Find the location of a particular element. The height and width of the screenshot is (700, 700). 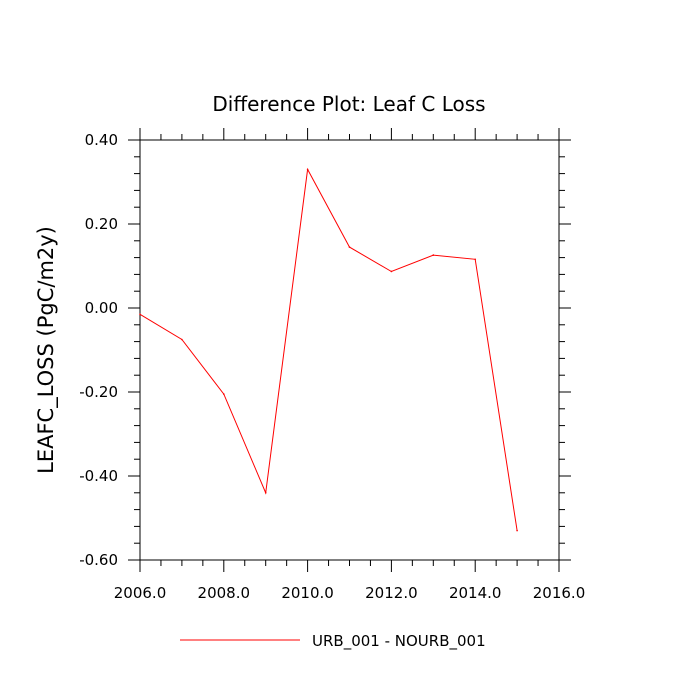

x-tick-label: 2006.0 is located at coordinates (140, 593).